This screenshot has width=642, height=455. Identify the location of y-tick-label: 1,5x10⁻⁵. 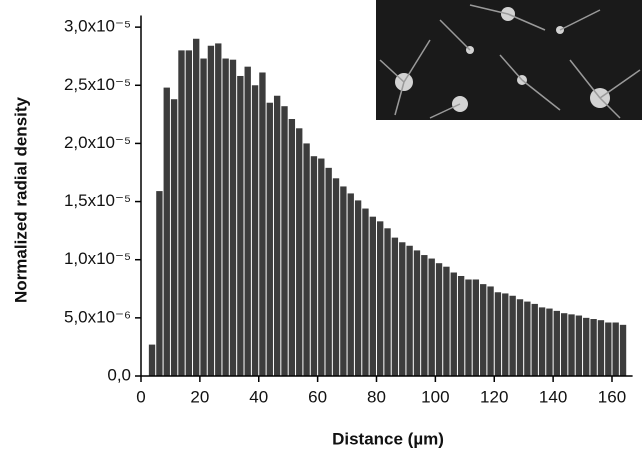
(97, 200).